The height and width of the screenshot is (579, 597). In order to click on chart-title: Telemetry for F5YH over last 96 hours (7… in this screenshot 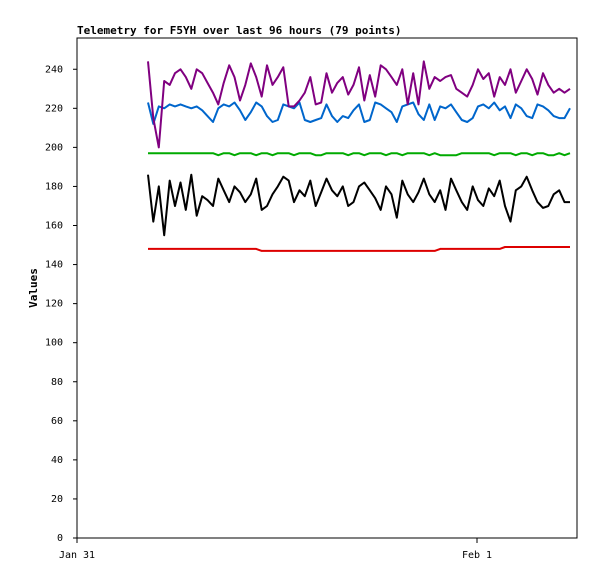, I will do `click(239, 30)`.